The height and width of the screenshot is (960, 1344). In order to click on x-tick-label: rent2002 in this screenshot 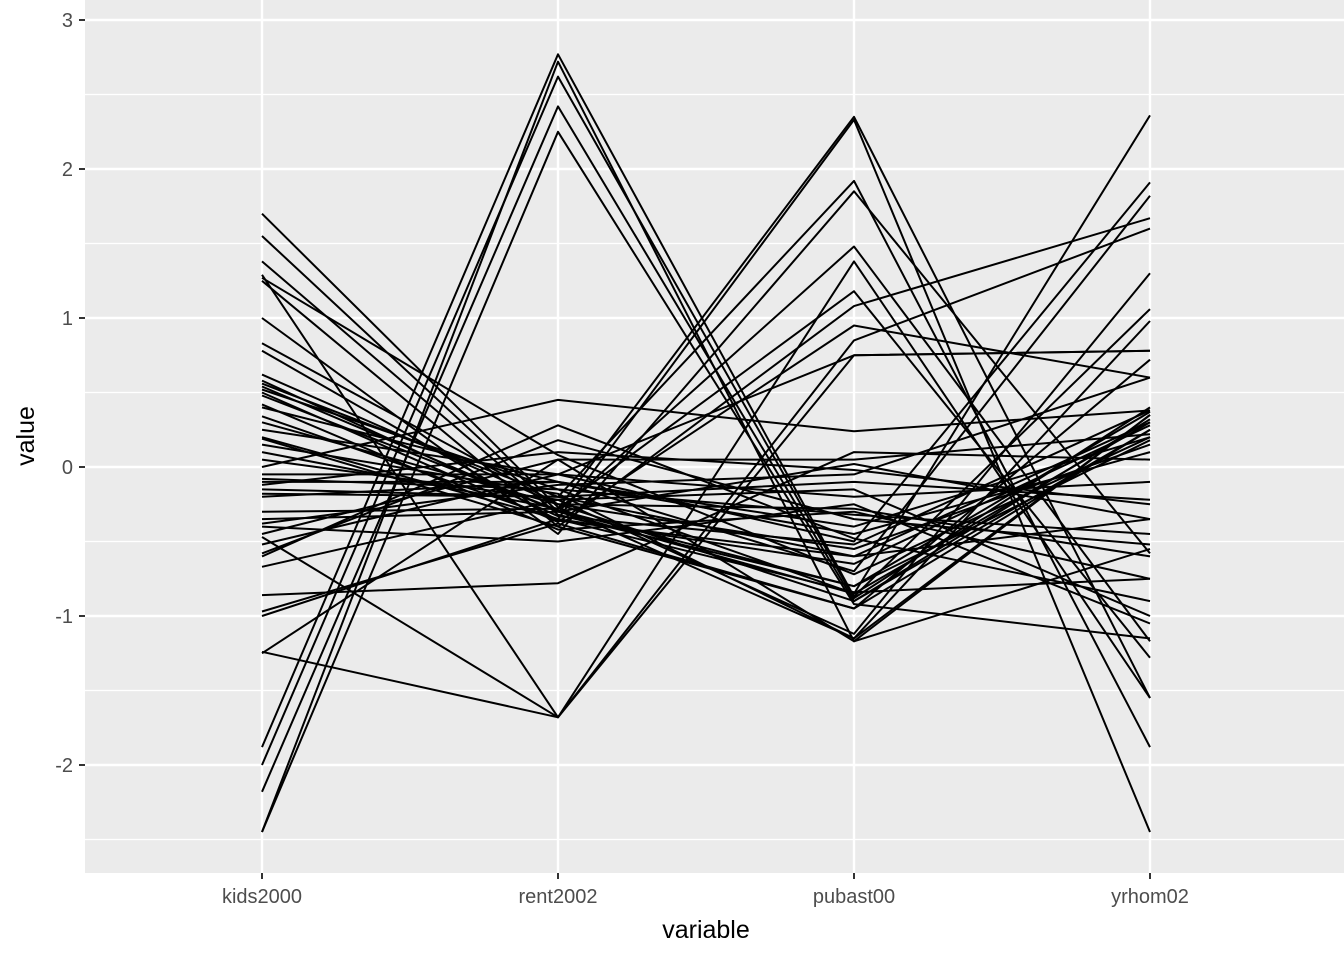, I will do `click(558, 897)`.